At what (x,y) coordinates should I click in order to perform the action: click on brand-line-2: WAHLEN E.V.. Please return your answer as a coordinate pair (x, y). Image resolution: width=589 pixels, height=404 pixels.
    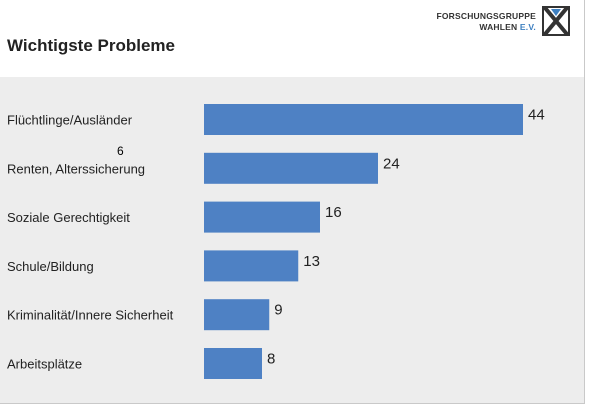
    Looking at the image, I should click on (486, 27).